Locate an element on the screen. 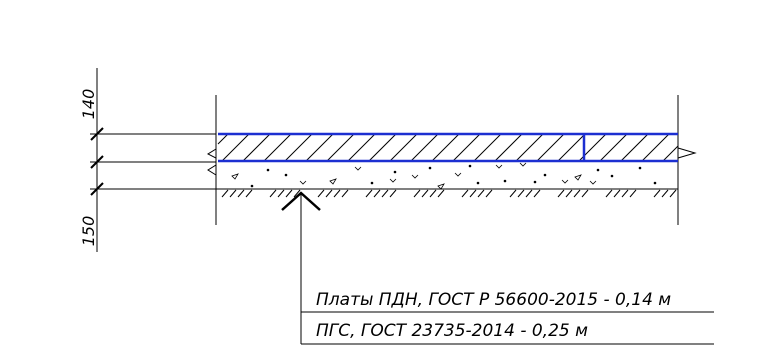 The image size is (763, 361). callout-text-sand-gravel: ПГС, ГОСТ 23735-2014 - 0,25 м is located at coordinates (452, 331).